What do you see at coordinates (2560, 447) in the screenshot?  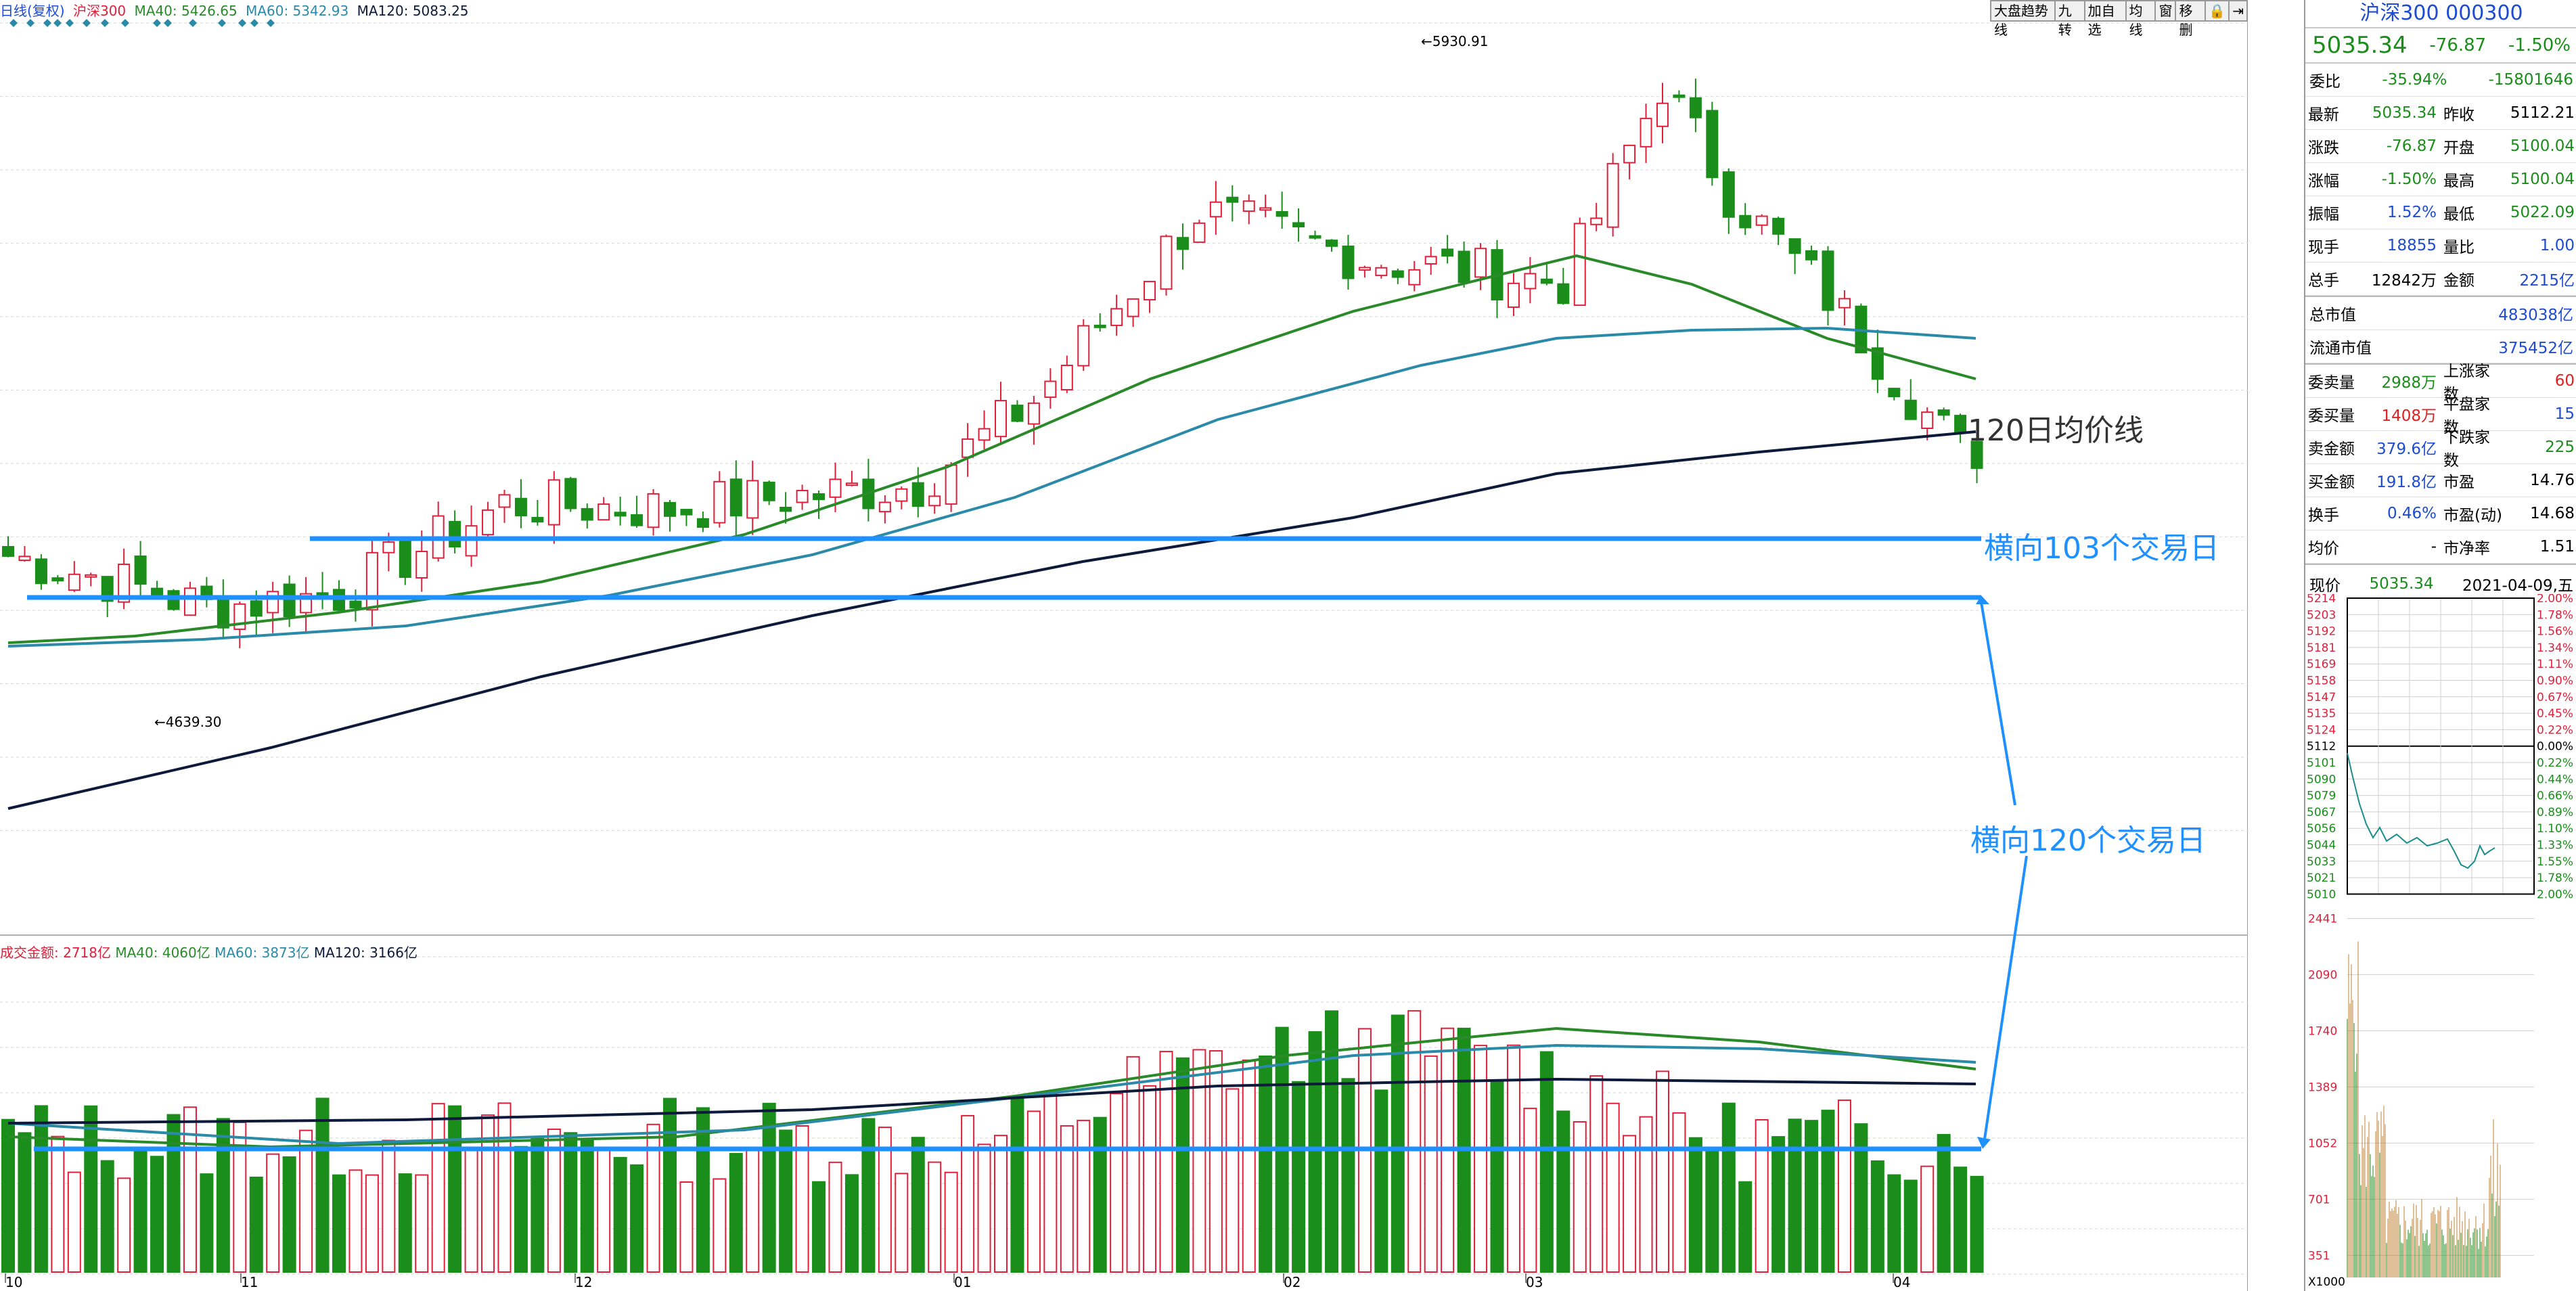 I see `quote-value: 225` at bounding box center [2560, 447].